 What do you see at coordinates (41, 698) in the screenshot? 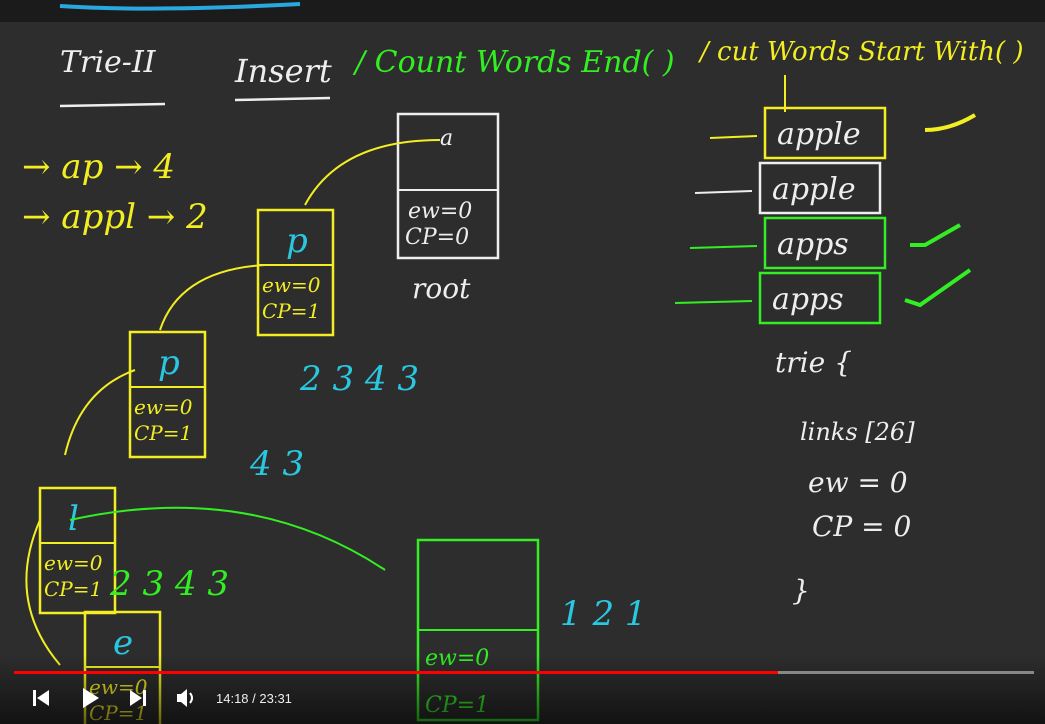
I see `prev-button` at bounding box center [41, 698].